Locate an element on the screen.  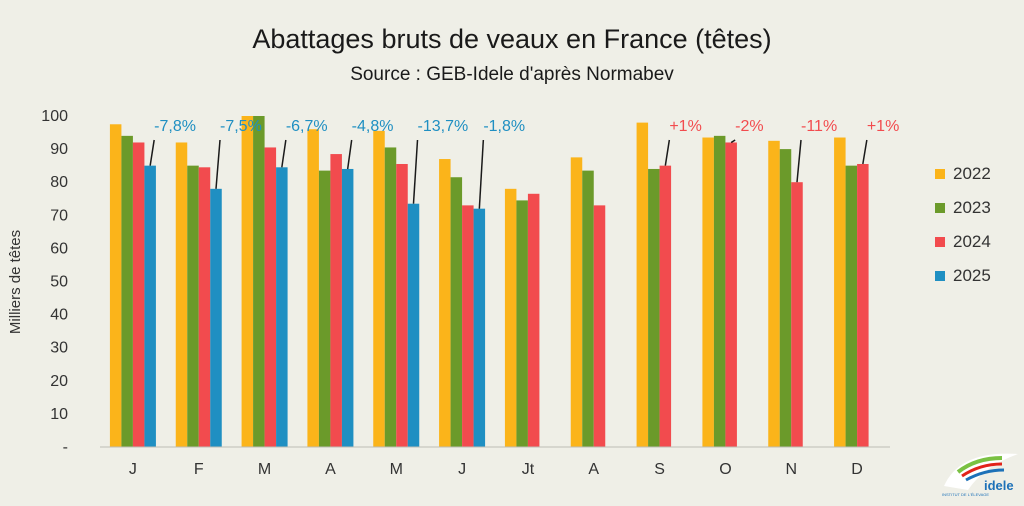
annotation-label: -1,8% is located at coordinates (504, 126).